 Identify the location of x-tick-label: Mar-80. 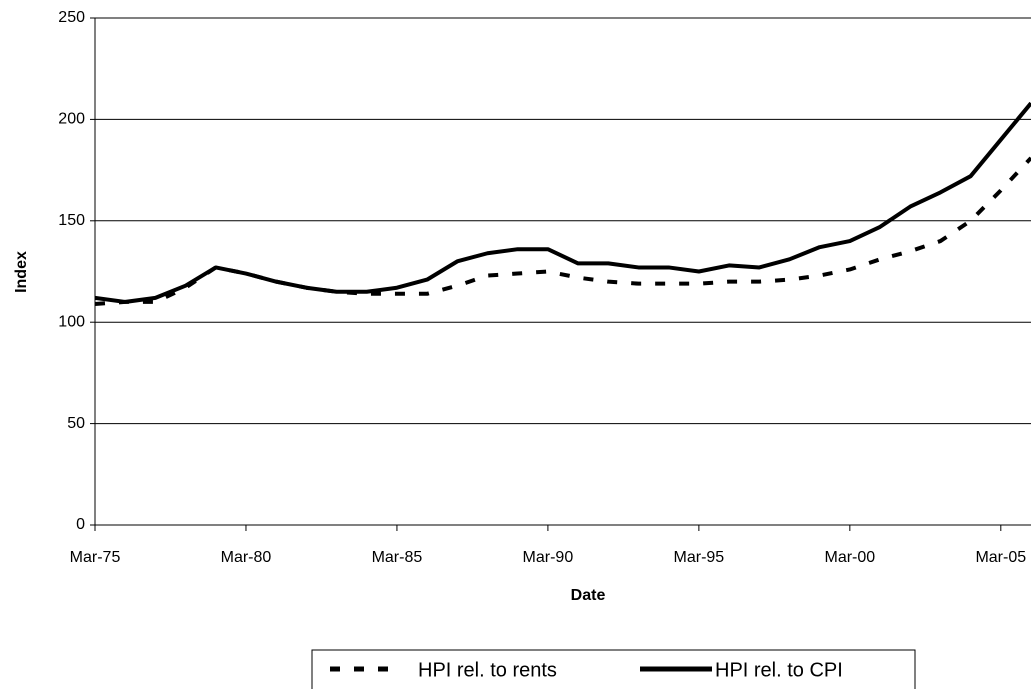
(246, 557).